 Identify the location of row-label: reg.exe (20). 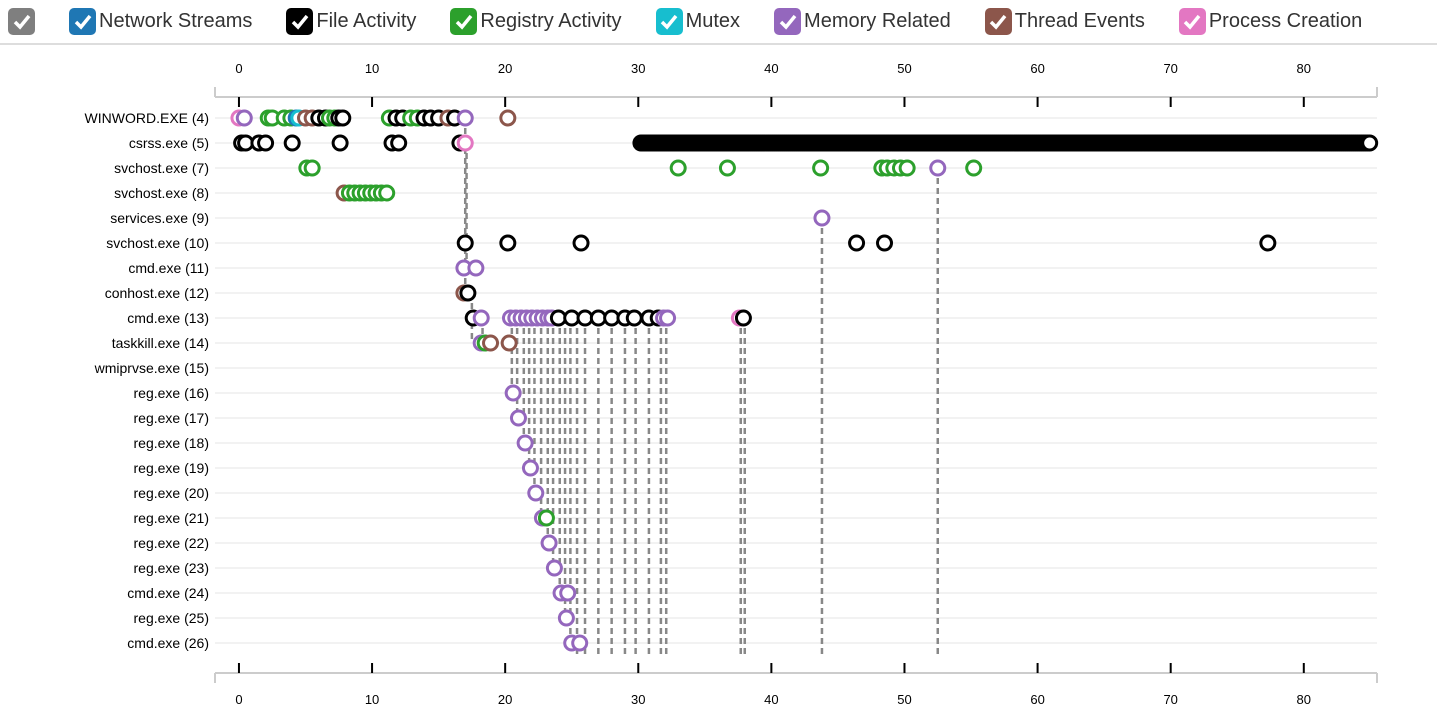
(171, 493).